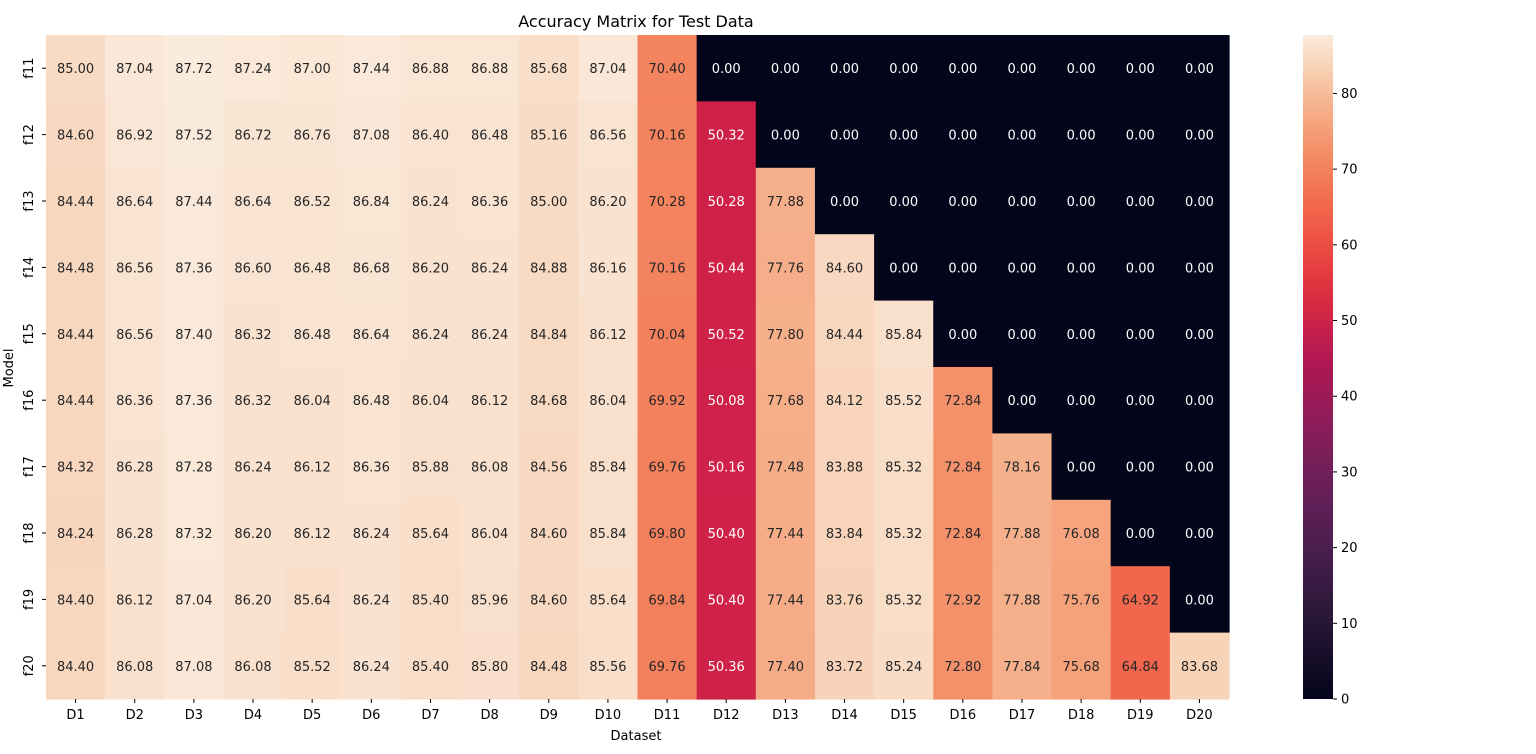 Image resolution: width=1536 pixels, height=754 pixels. Describe the element at coordinates (134, 335) in the screenshot. I see `cell-value-label: 86.56` at that location.